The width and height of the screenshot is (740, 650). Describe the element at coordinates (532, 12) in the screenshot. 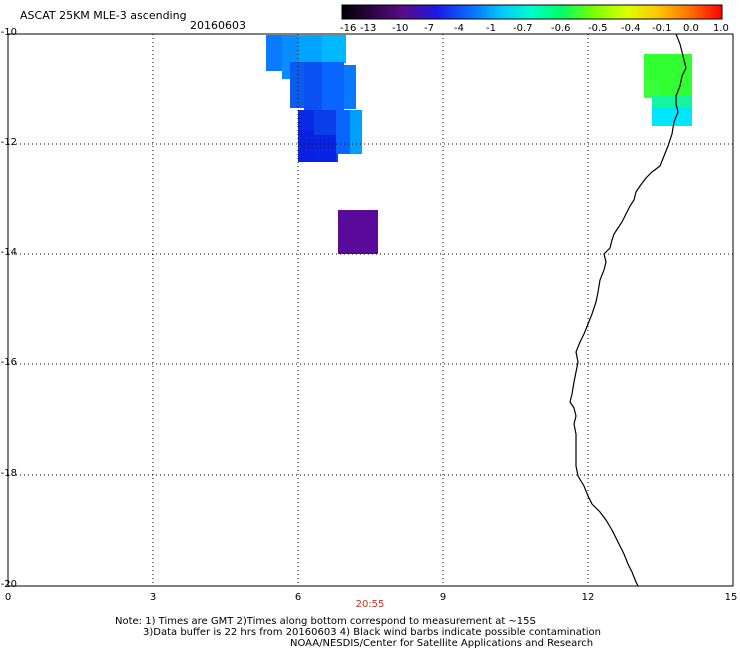

I see `colorbar` at that location.